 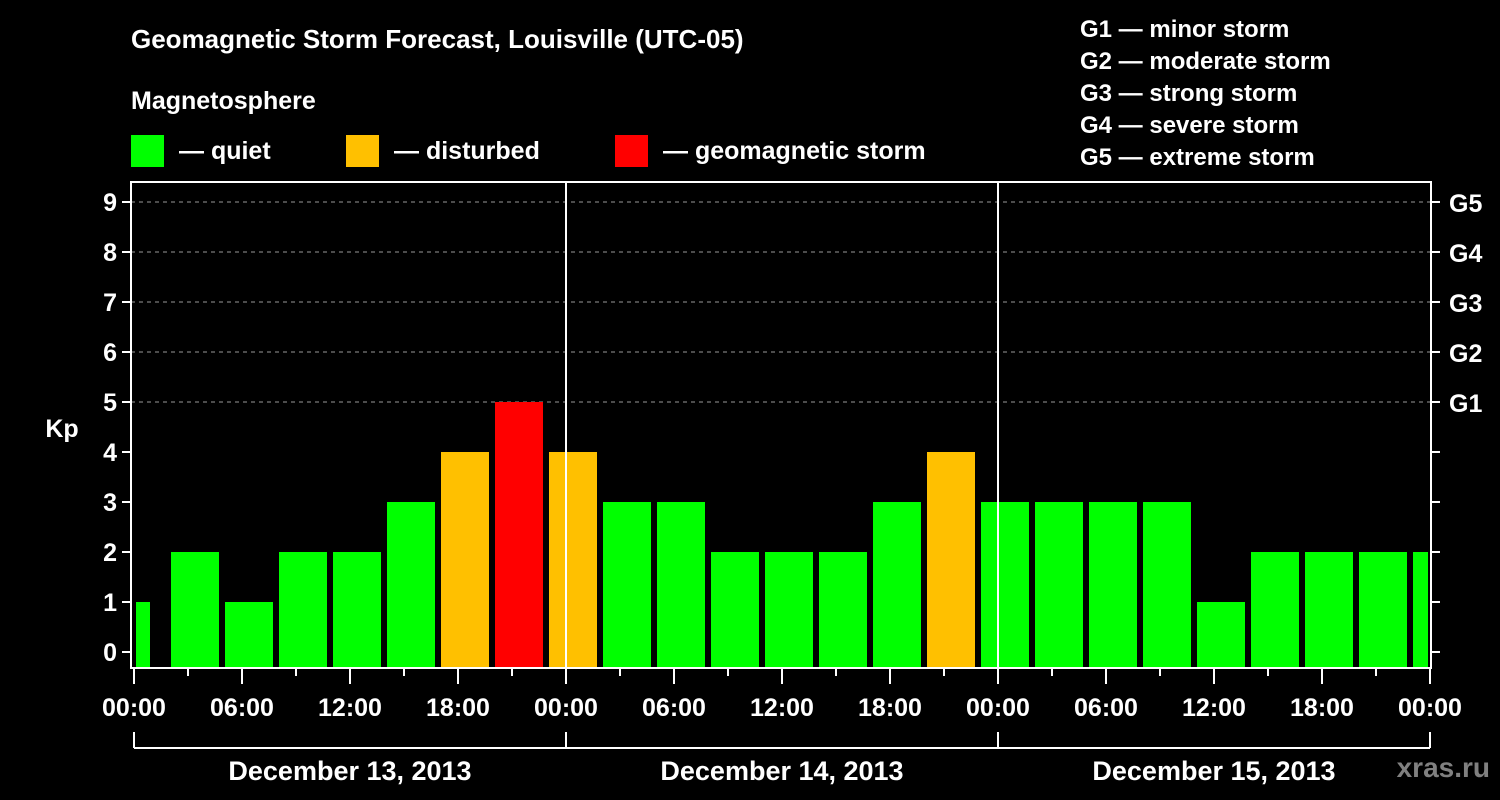 What do you see at coordinates (349, 771) in the screenshot?
I see `day-label: December 13, 2013` at bounding box center [349, 771].